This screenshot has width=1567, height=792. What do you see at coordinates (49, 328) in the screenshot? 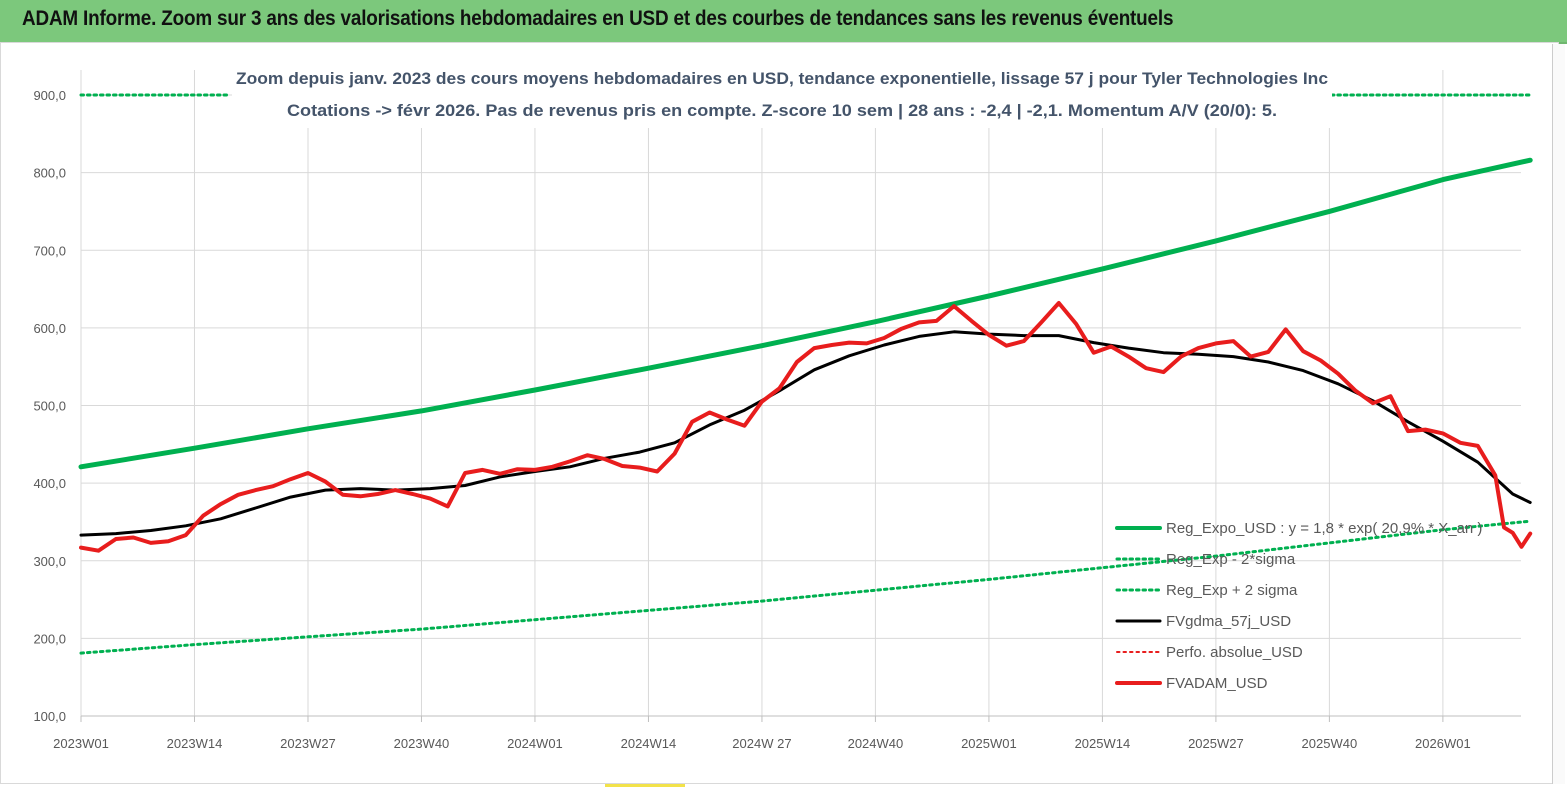
I see `y-tick-label: 600,0` at bounding box center [49, 328].